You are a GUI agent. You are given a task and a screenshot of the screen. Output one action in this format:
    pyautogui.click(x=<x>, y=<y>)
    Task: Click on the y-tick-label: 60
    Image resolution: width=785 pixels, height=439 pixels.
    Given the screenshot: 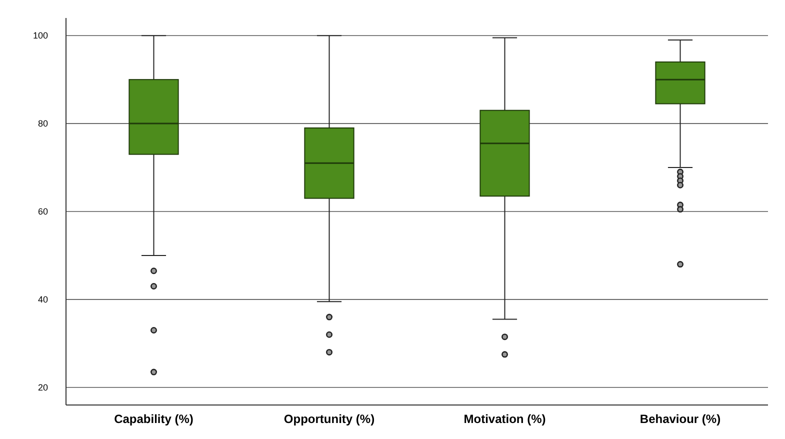 What is the action you would take?
    pyautogui.click(x=43, y=211)
    